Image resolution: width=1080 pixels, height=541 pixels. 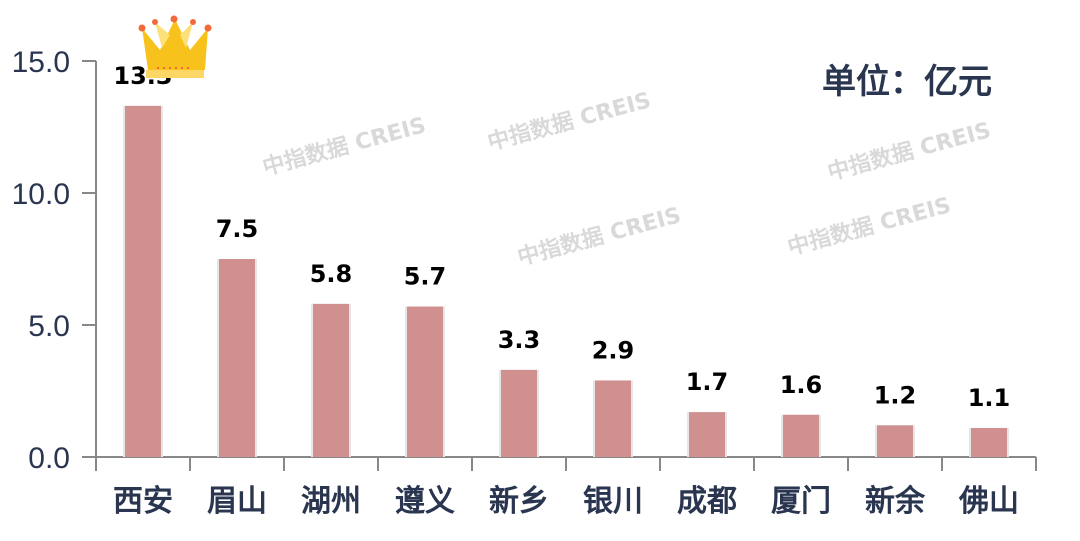 What do you see at coordinates (613, 501) in the screenshot?
I see `x-category-label: 银川` at bounding box center [613, 501].